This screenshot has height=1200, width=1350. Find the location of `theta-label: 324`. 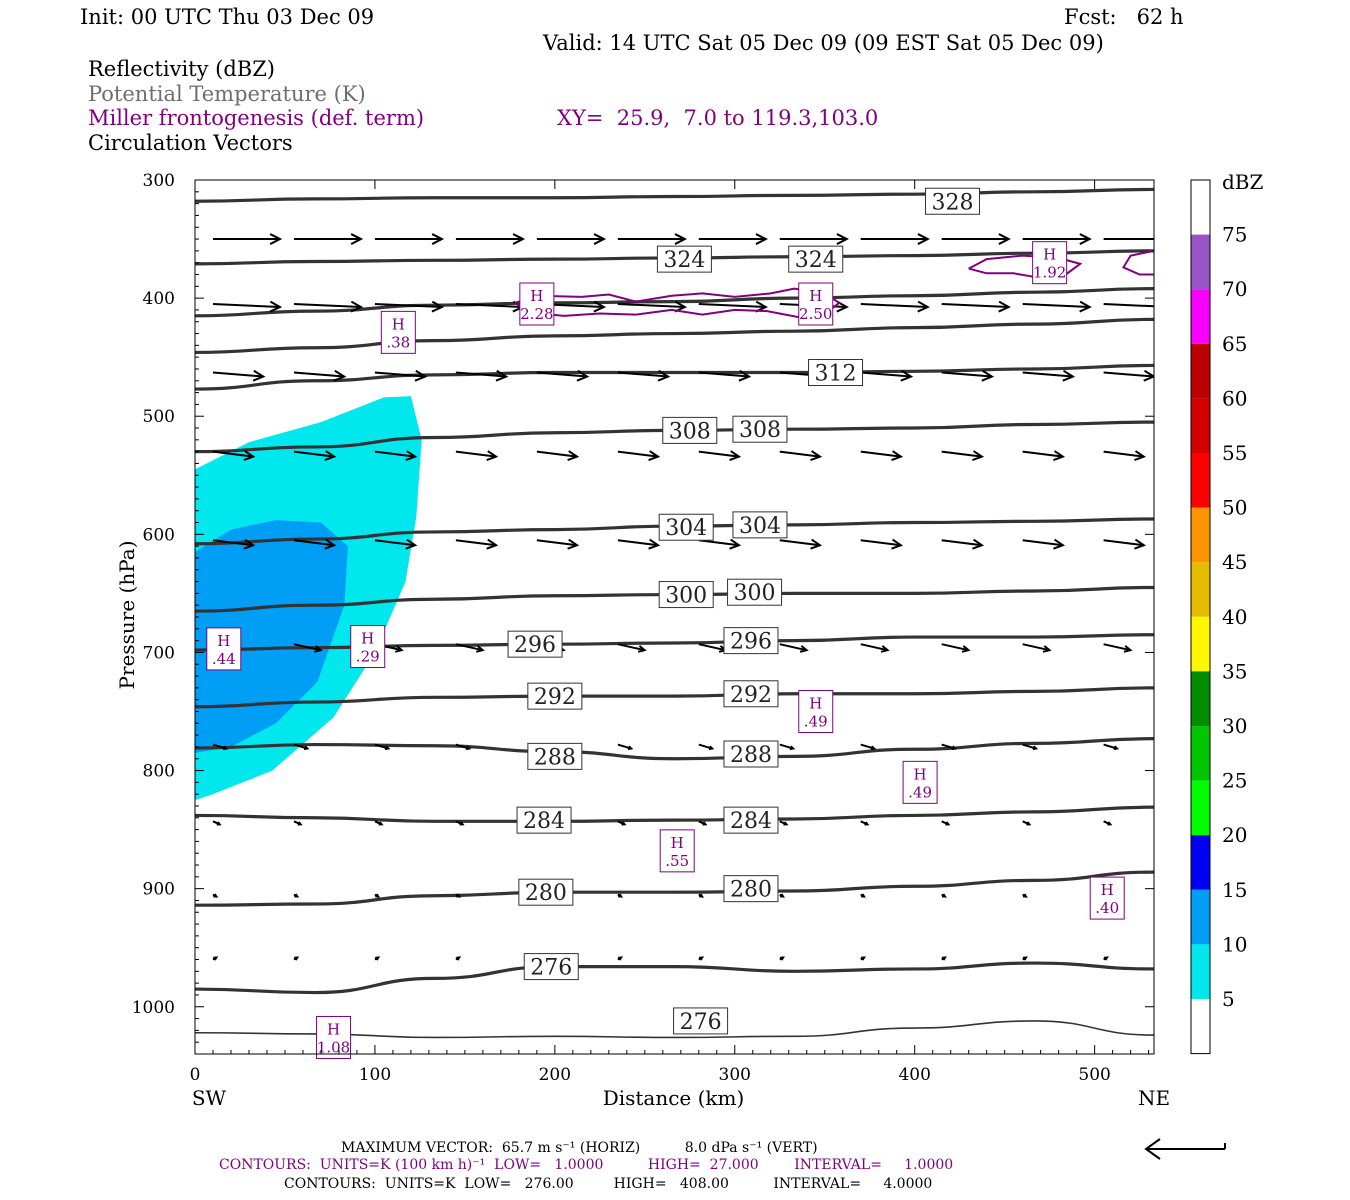

theta-label: 324 is located at coordinates (684, 259).